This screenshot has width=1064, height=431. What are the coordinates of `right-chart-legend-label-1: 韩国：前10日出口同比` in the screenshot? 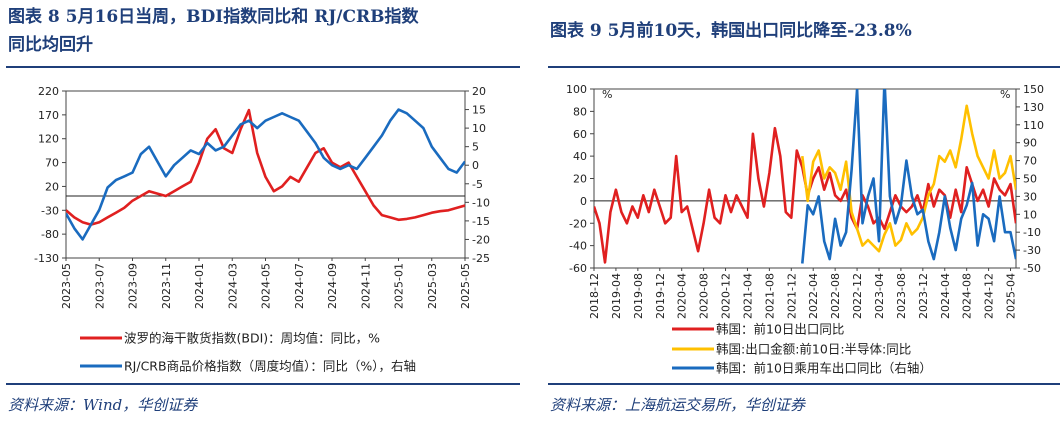 It's located at (780, 329).